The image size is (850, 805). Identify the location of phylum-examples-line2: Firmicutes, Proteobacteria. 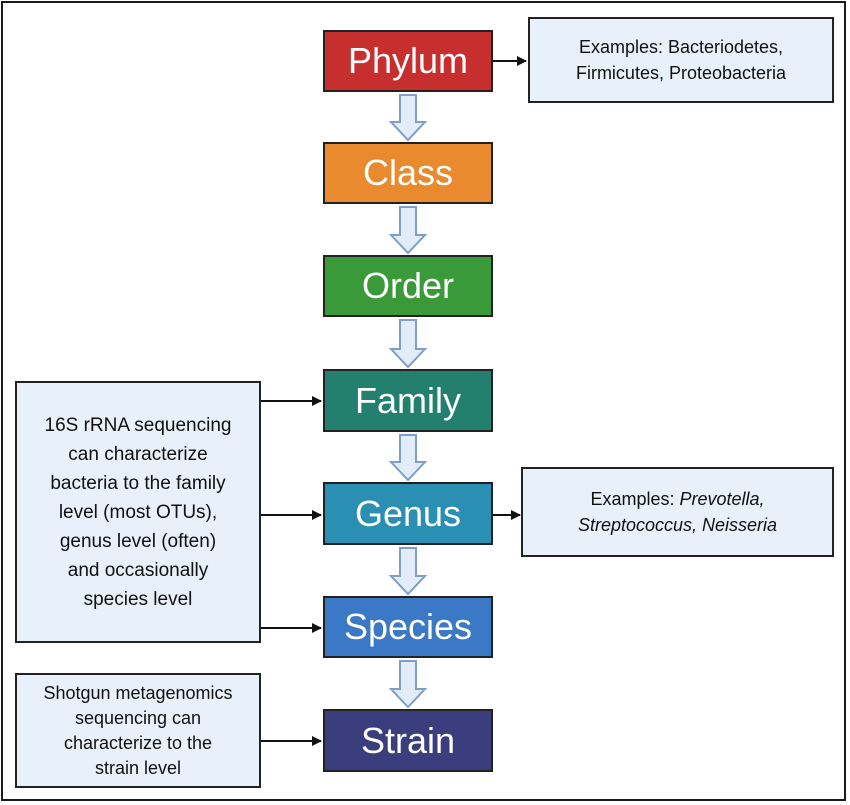
(681, 73).